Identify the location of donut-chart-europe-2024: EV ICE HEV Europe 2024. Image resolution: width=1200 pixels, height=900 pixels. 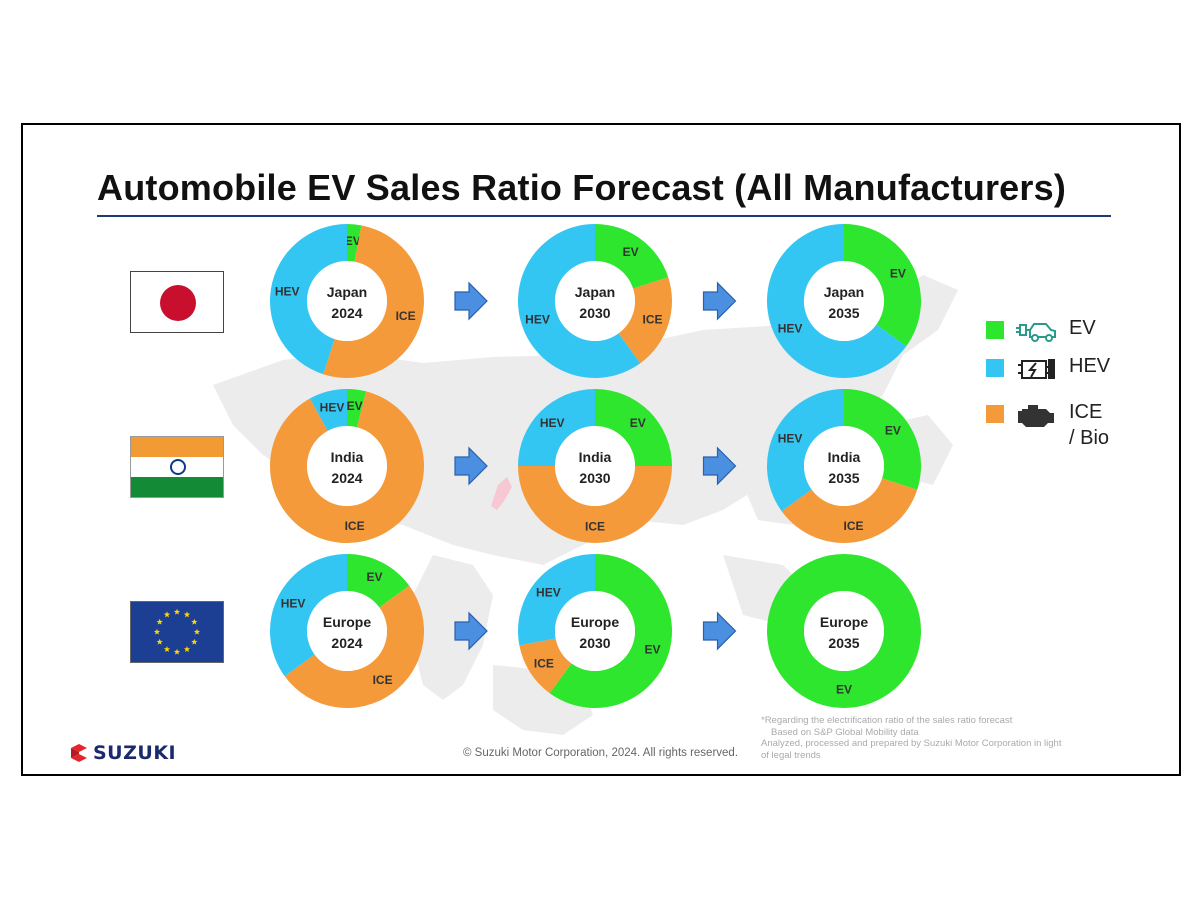
(347, 631).